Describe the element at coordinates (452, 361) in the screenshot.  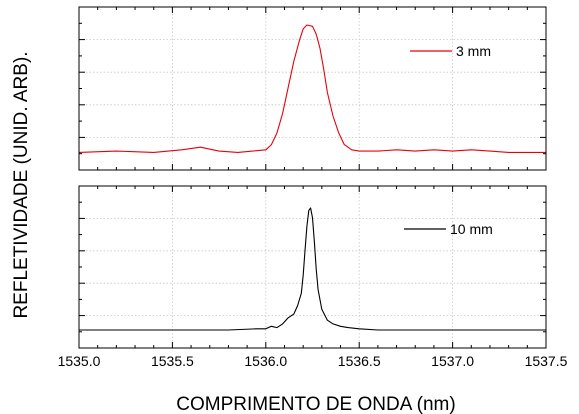
I see `x-tick-label: 1537.0` at that location.